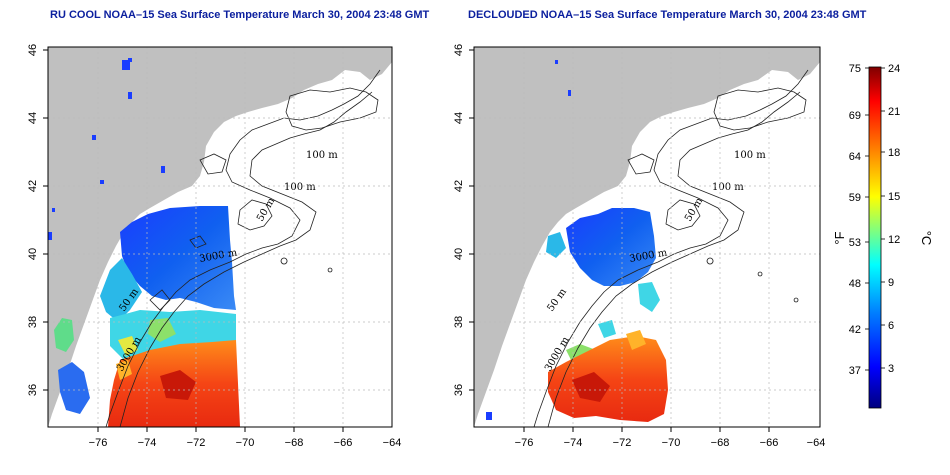 The image size is (950, 475). I want to click on celsius-tick: 12, so click(894, 240).